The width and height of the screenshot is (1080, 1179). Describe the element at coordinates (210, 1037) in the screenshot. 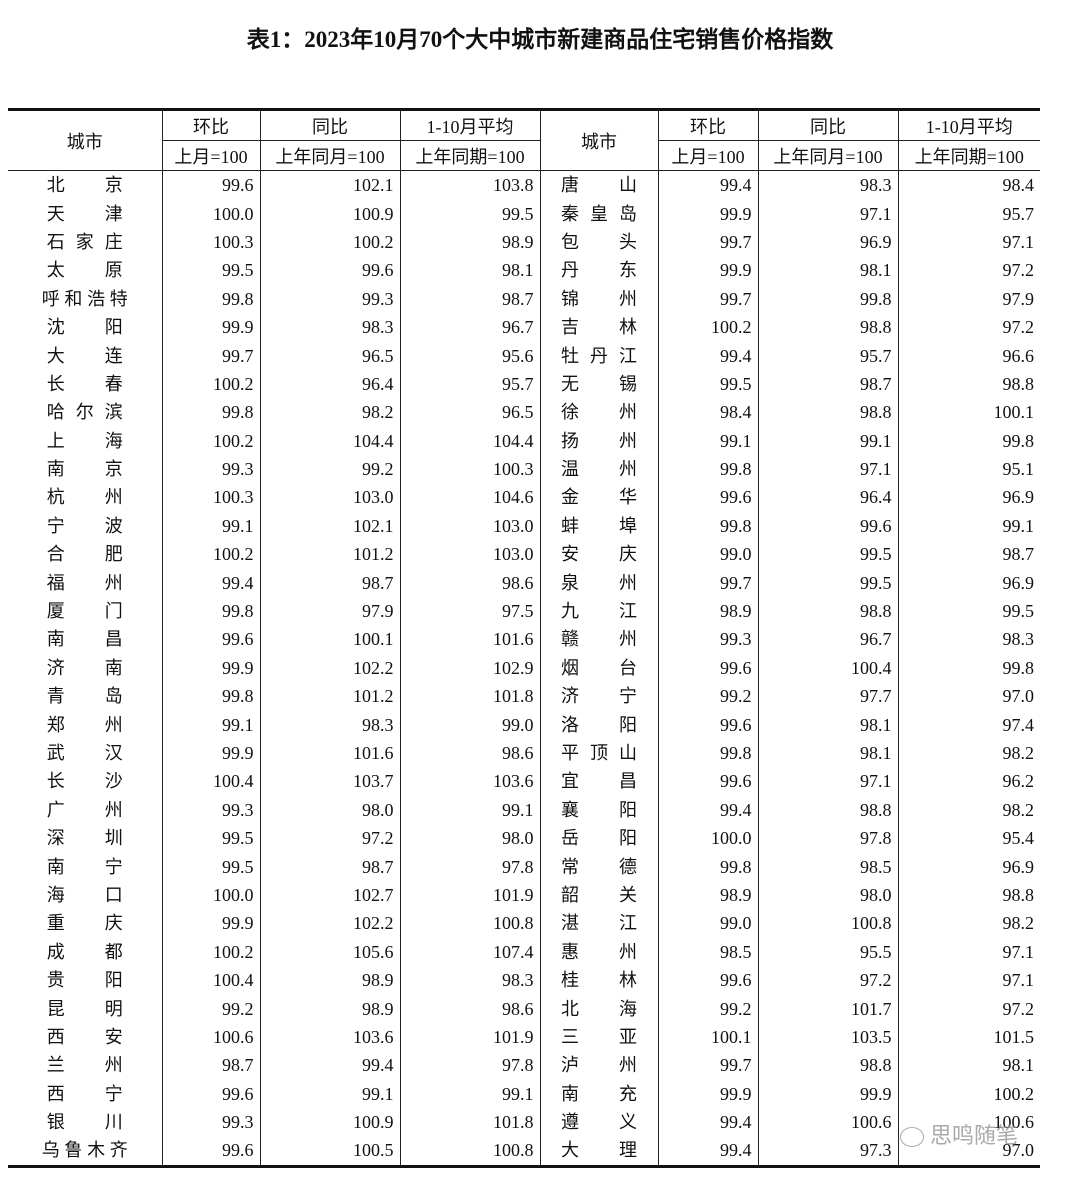

I see `mom-value: 100.6` at that location.